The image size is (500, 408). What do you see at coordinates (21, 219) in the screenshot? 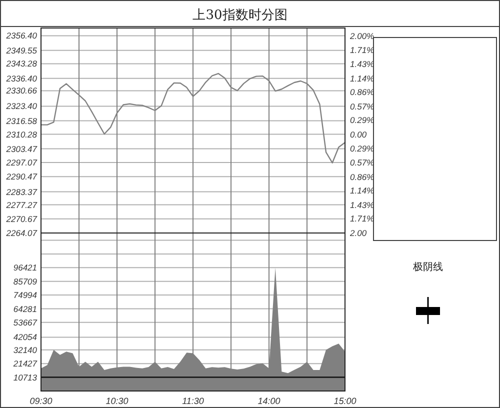
I see `y-tick-label: 2270.67` at bounding box center [21, 219].